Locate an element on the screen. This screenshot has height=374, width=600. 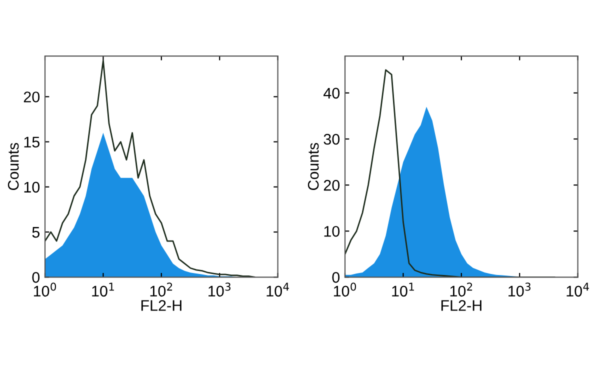
y-tick-label: 15 is located at coordinates (32, 142).